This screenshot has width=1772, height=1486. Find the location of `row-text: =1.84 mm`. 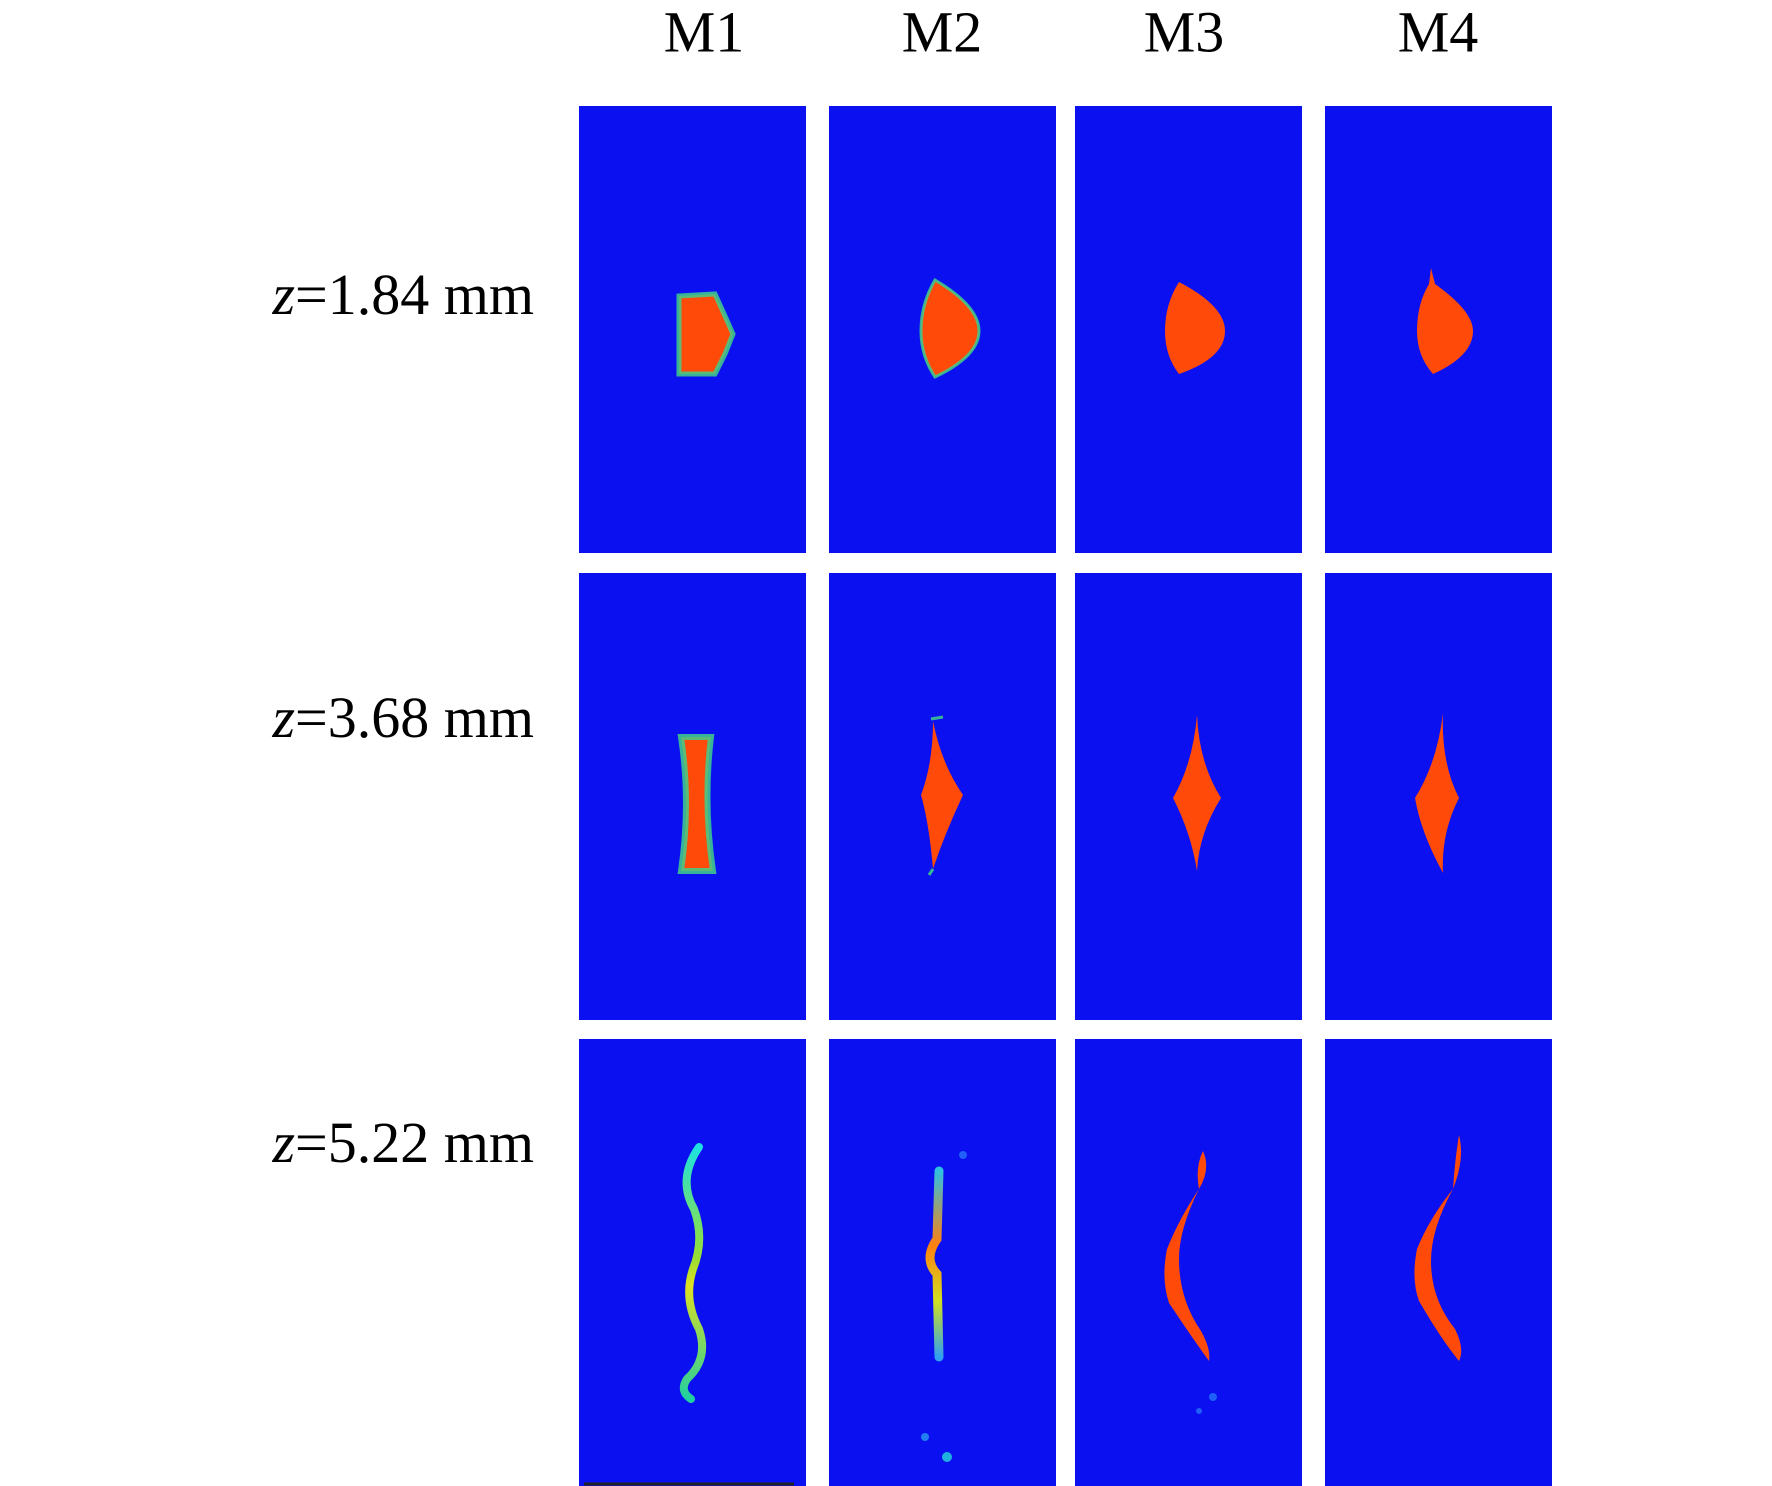

row-text: =1.84 mm is located at coordinates (414, 294).